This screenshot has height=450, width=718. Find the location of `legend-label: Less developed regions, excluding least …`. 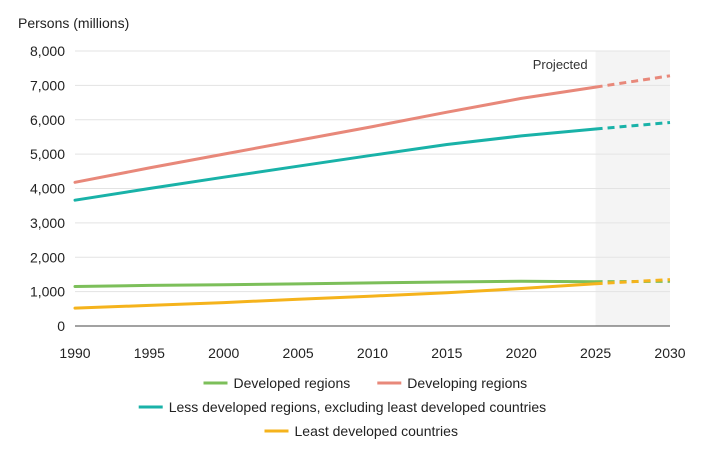

legend-label: Less developed regions, excluding least … is located at coordinates (357, 407).